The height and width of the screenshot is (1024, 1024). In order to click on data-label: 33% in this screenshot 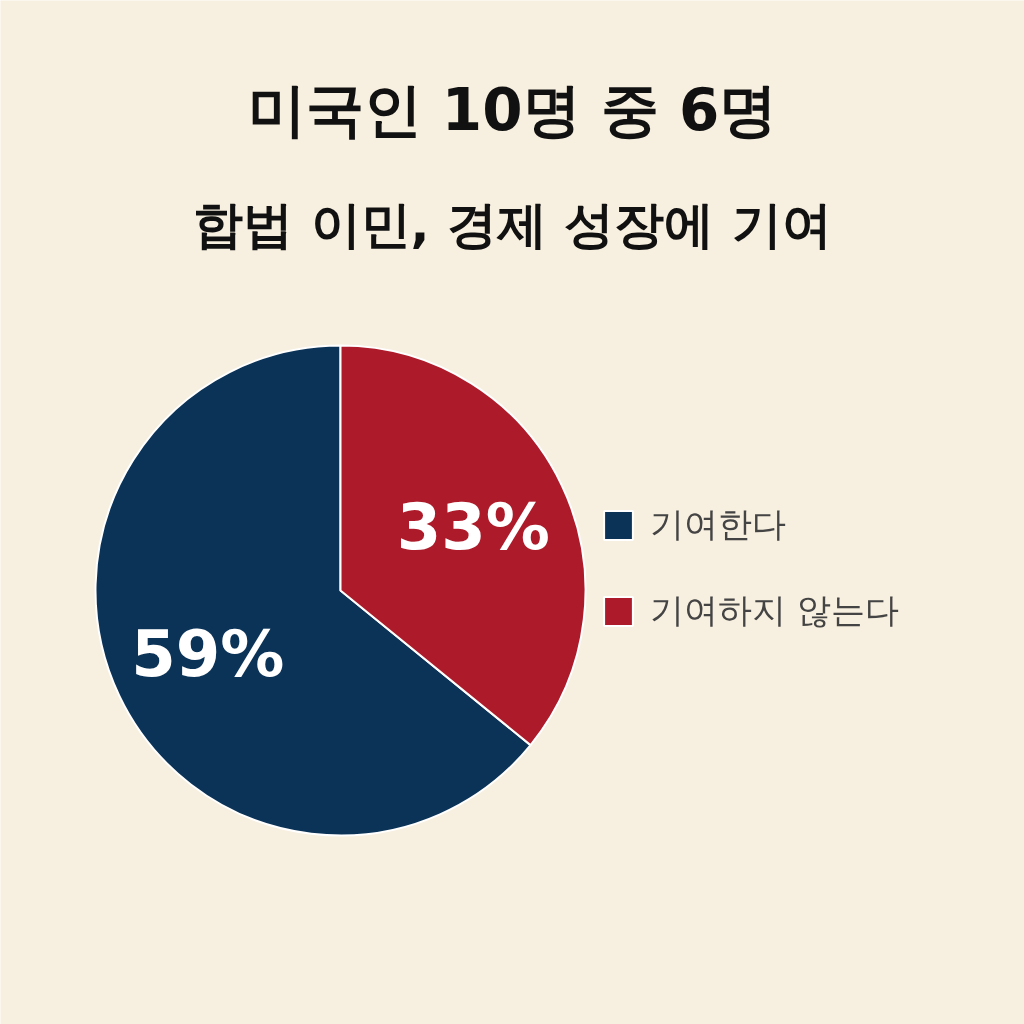, I will do `click(473, 527)`.